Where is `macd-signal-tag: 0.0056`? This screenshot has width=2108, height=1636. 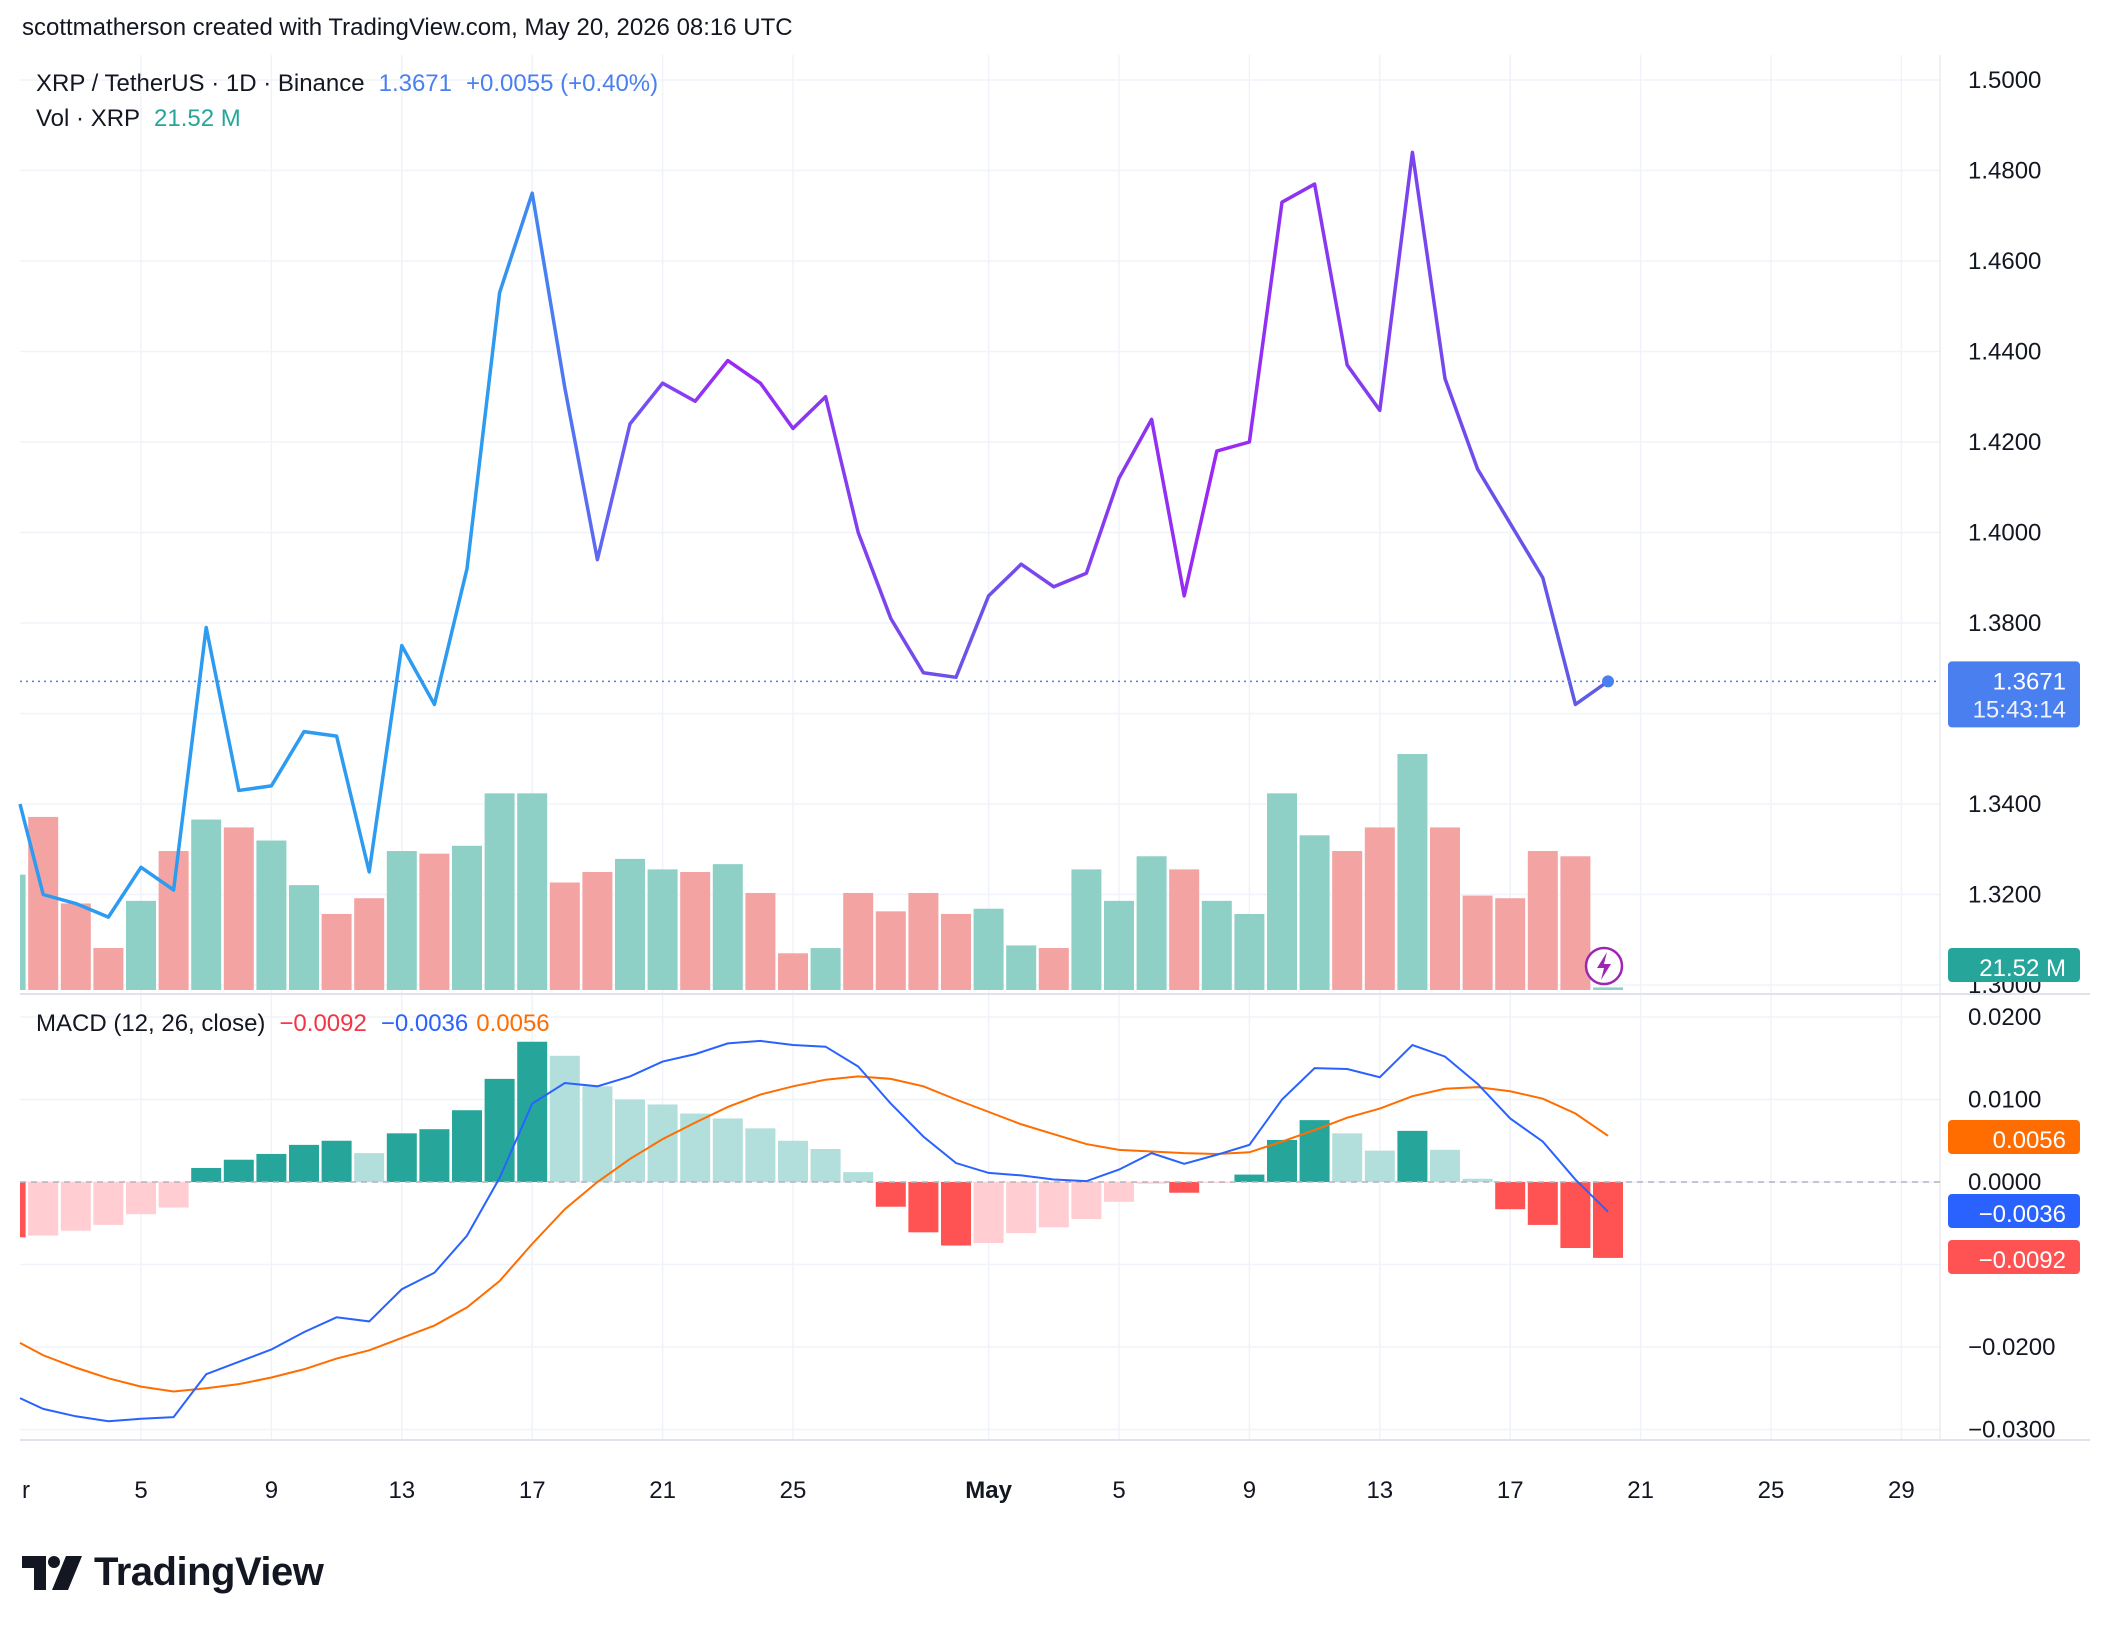 macd-signal-tag: 0.0056 is located at coordinates (2014, 1137).